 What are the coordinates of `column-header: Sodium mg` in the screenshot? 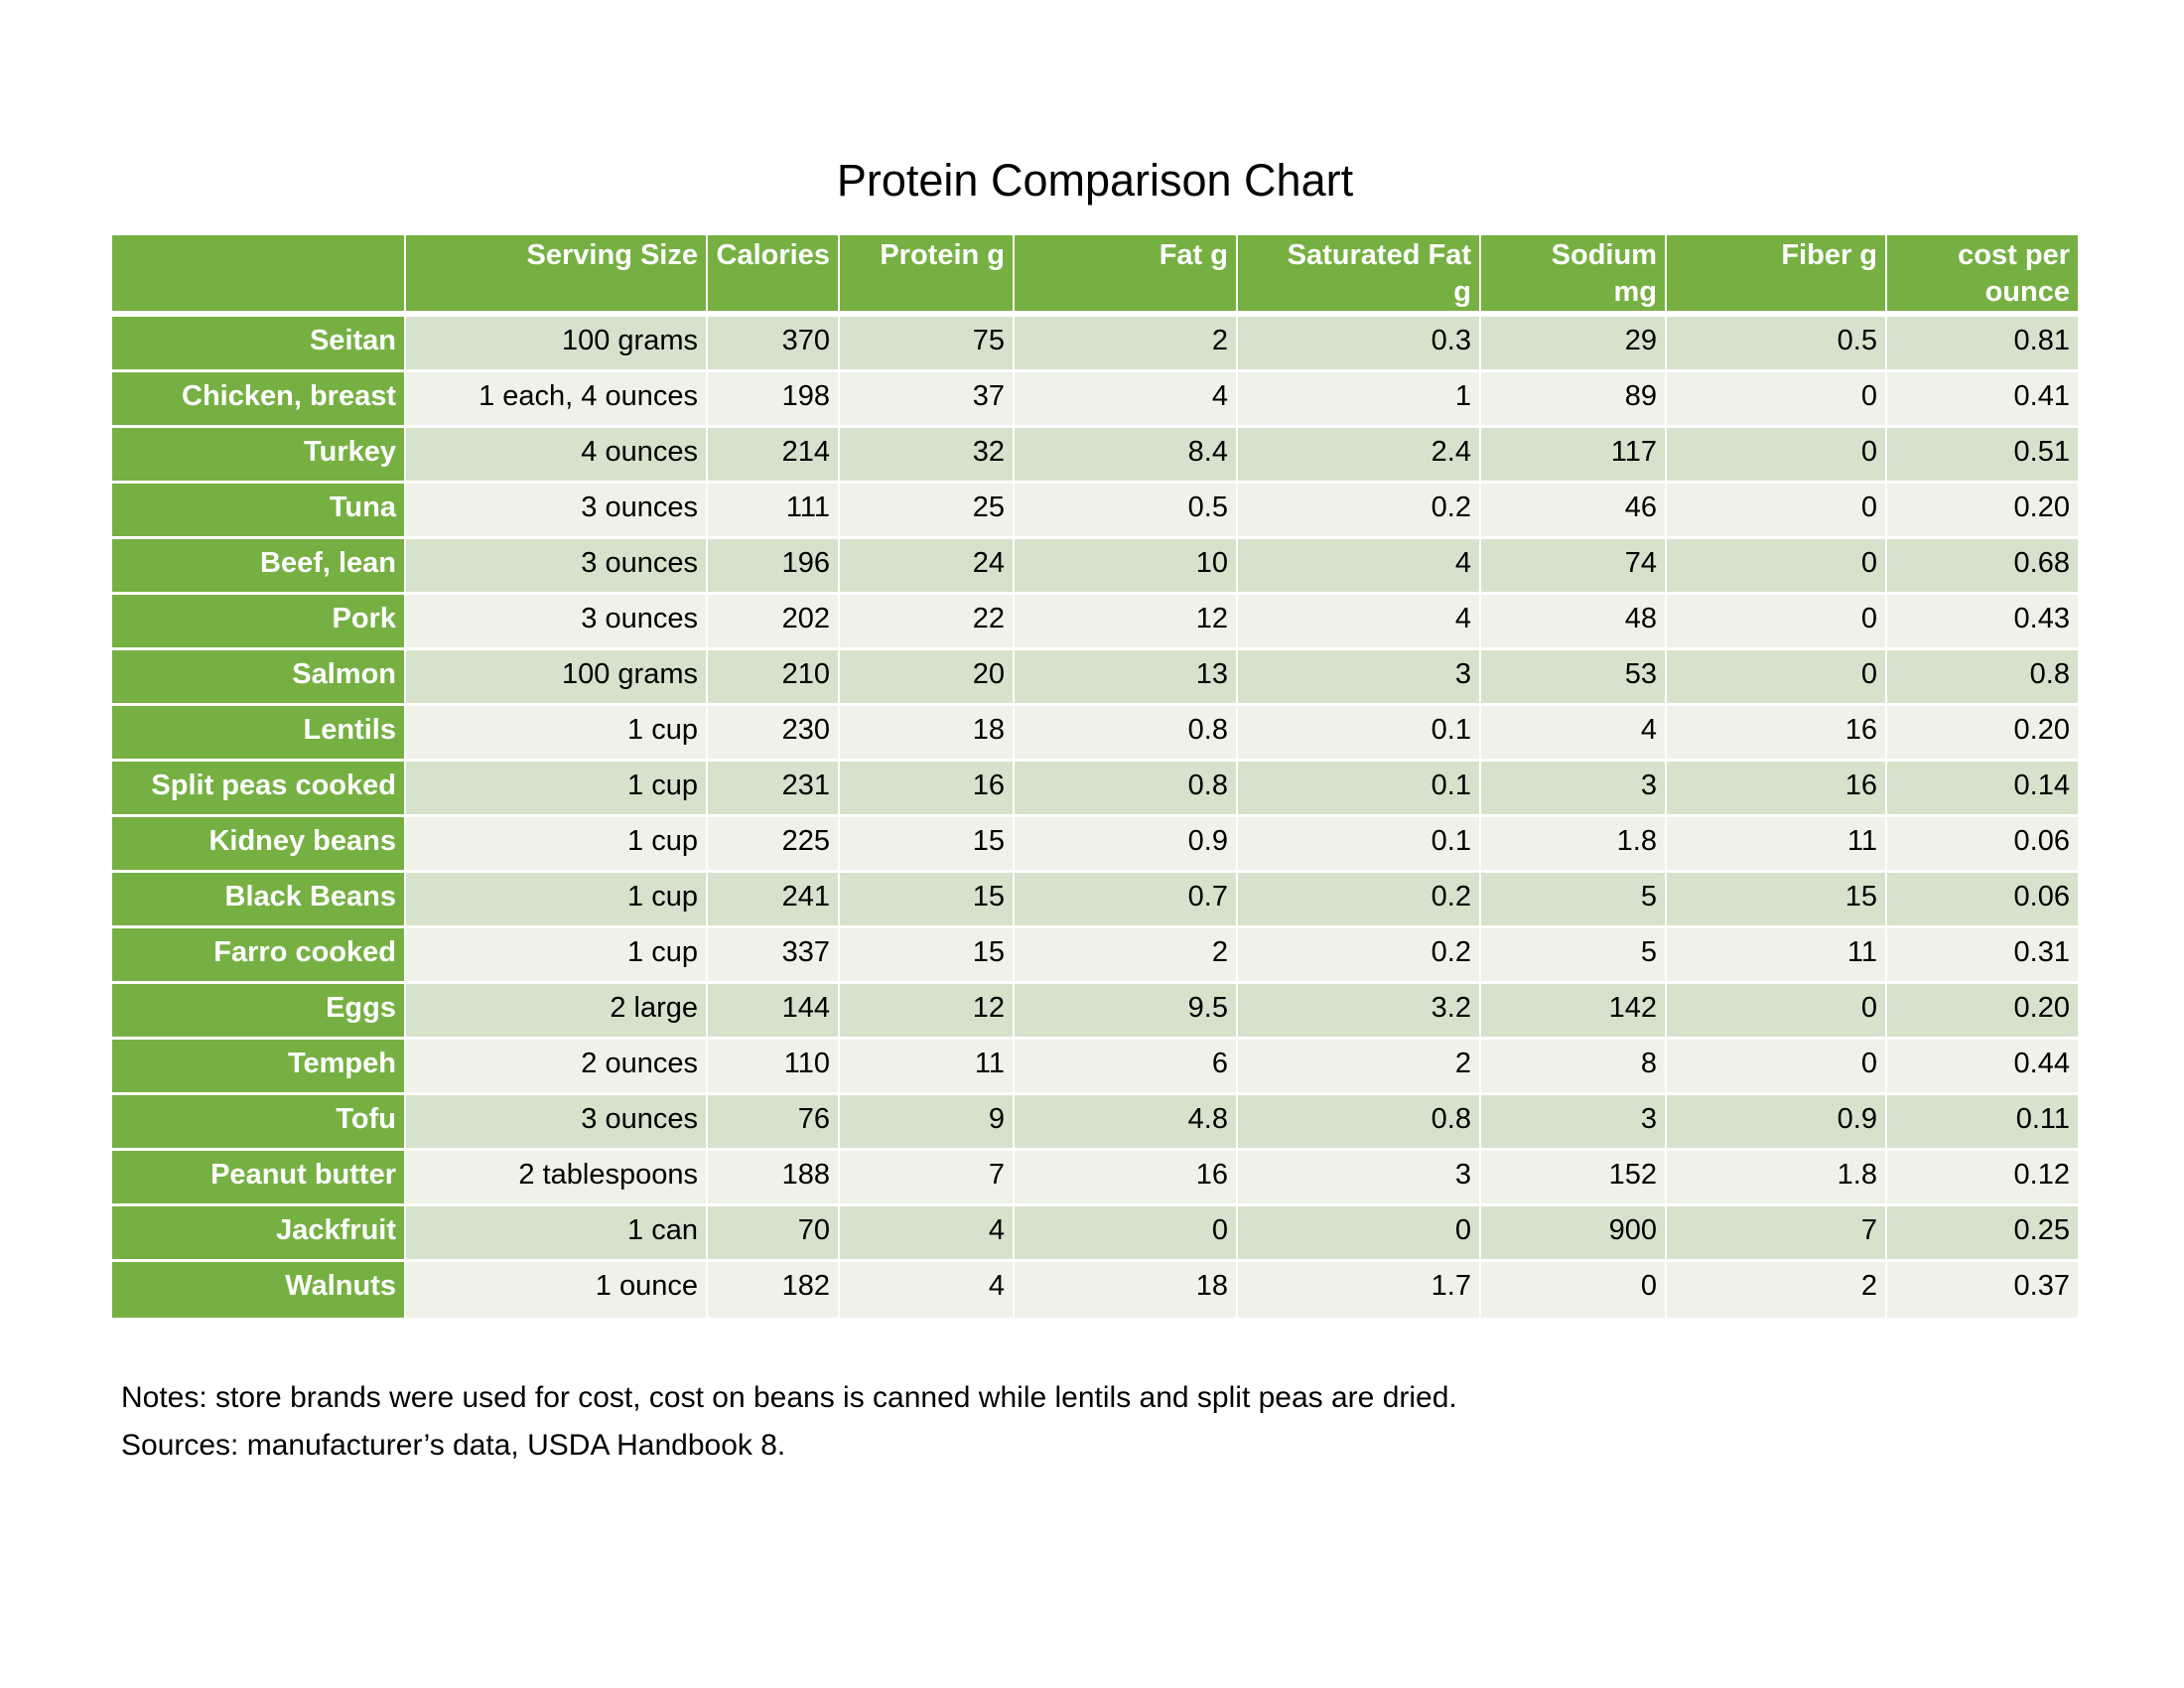 It's located at (1574, 276).